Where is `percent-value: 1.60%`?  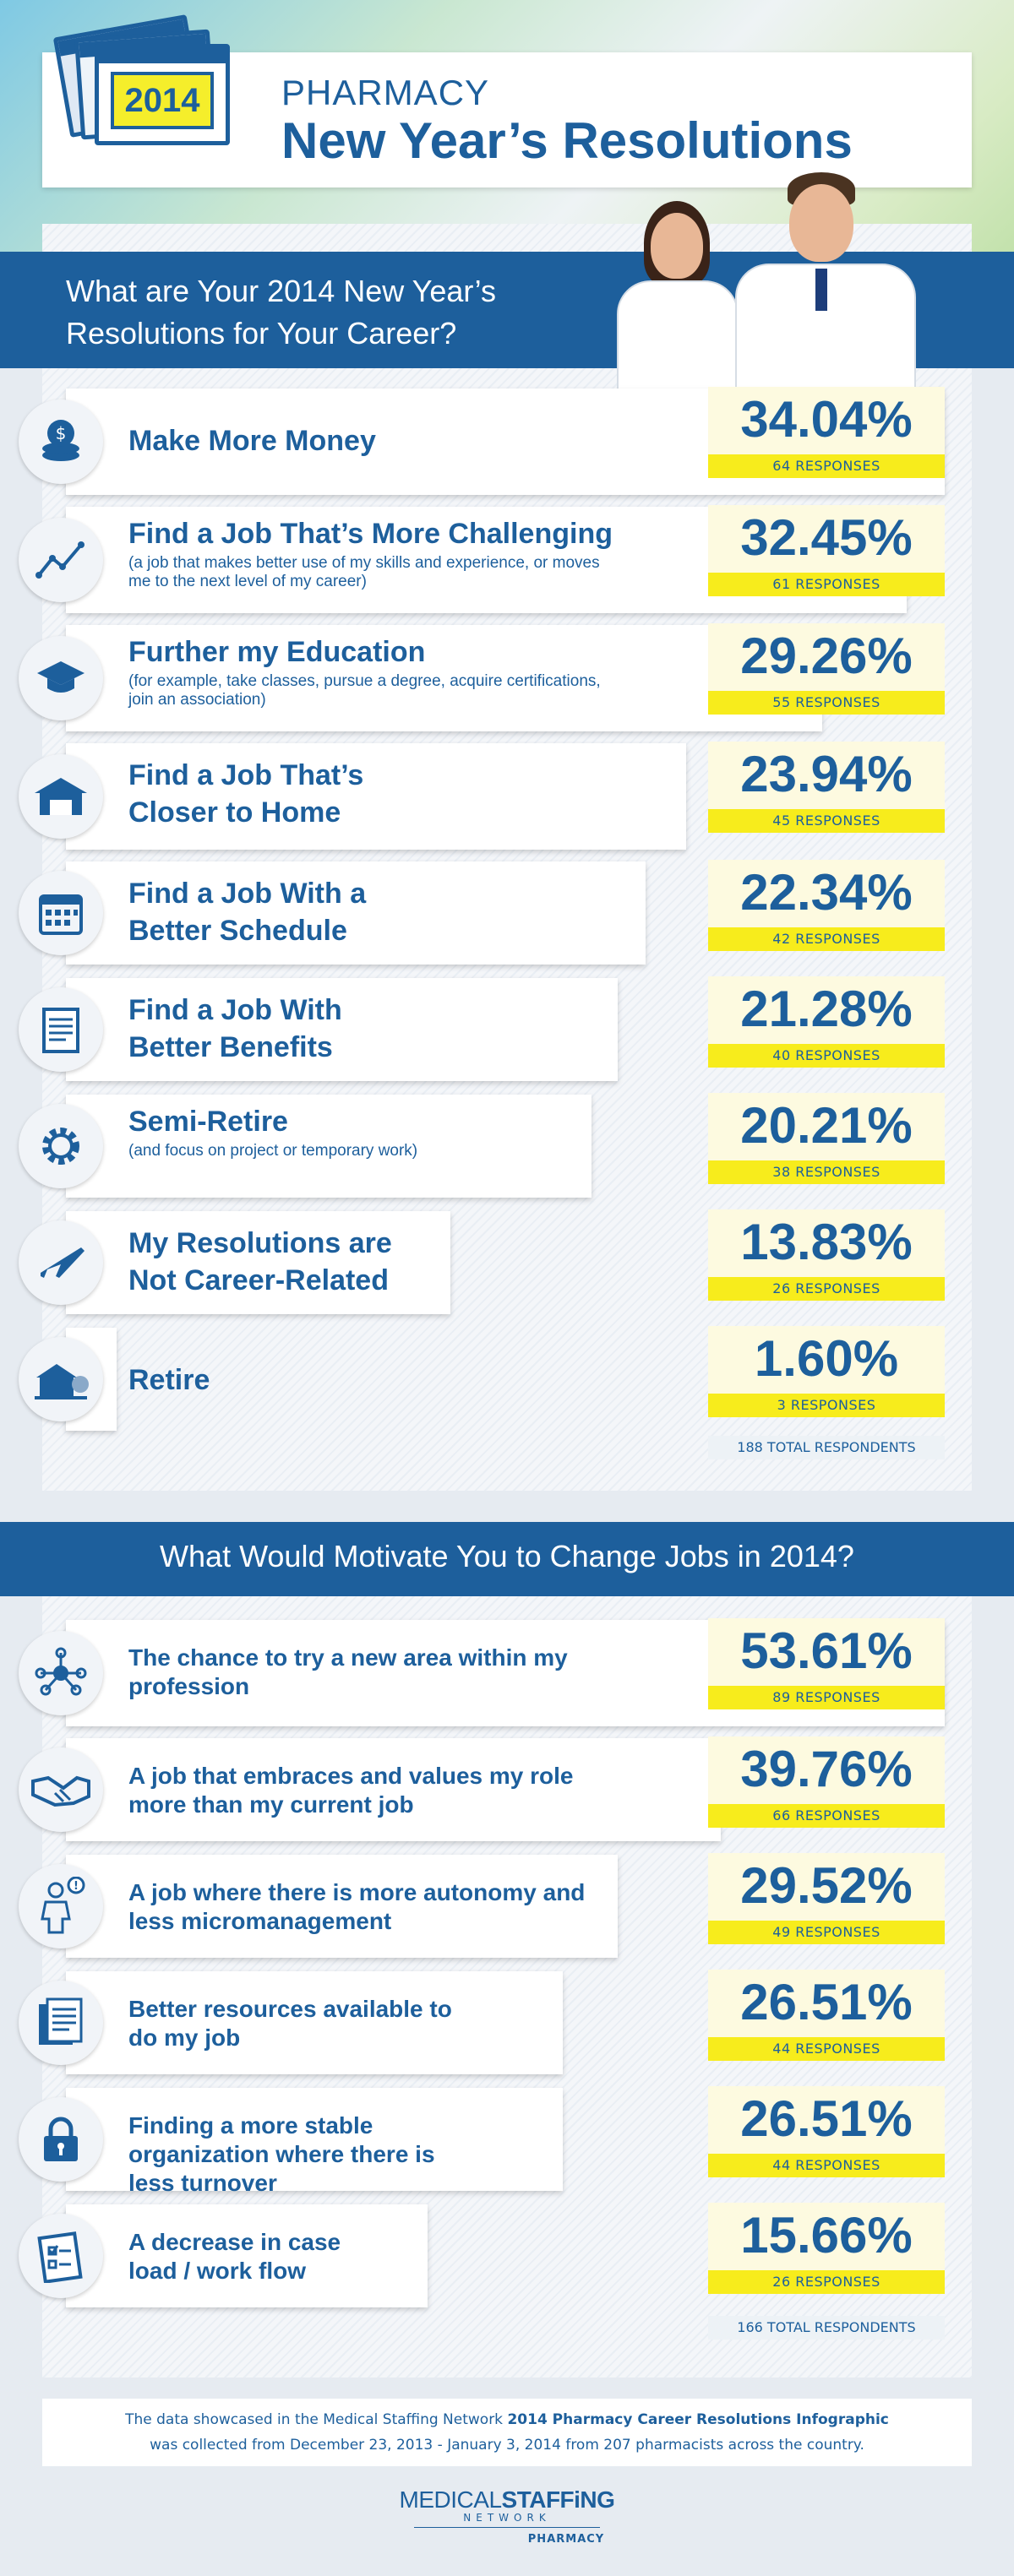
percent-value: 1.60% is located at coordinates (826, 1358).